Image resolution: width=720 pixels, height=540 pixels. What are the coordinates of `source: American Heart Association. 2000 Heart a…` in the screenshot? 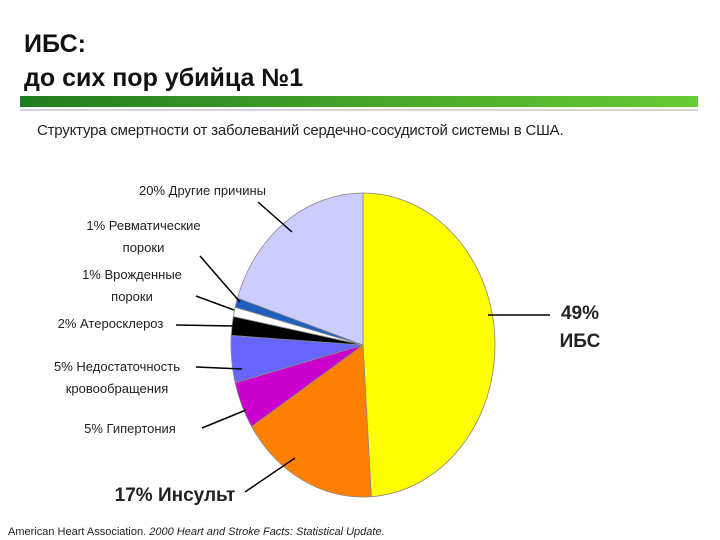 It's located at (196, 532).